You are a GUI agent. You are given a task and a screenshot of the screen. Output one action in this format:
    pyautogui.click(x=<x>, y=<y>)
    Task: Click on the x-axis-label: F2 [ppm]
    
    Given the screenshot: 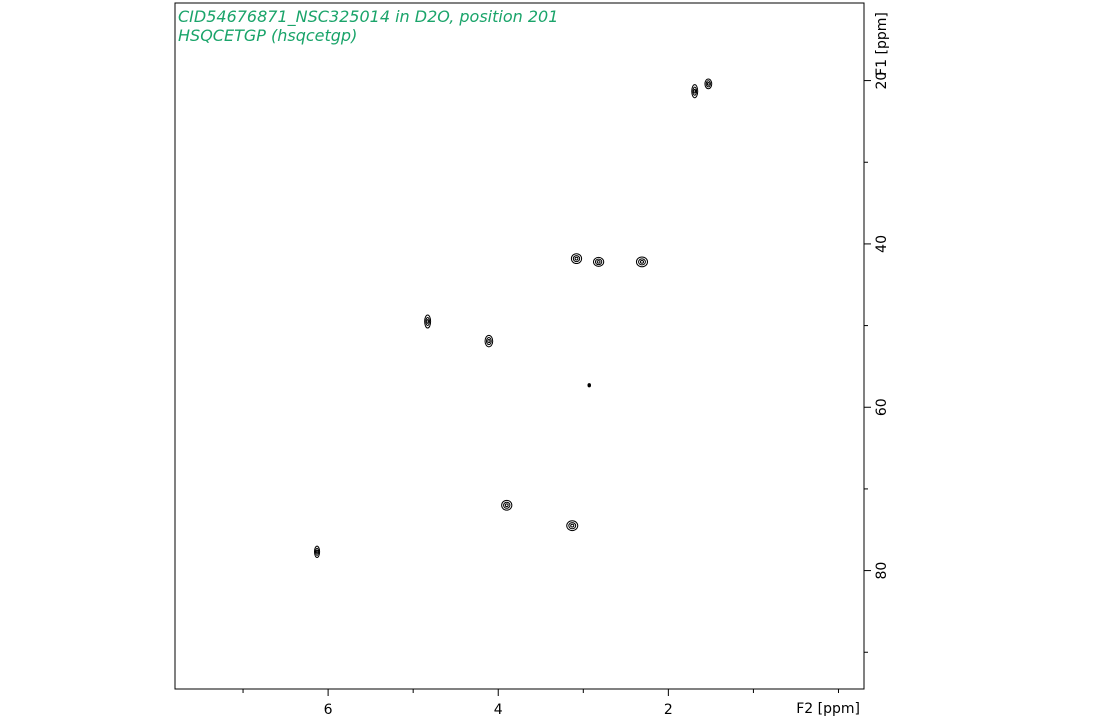 What is the action you would take?
    pyautogui.click(x=828, y=709)
    